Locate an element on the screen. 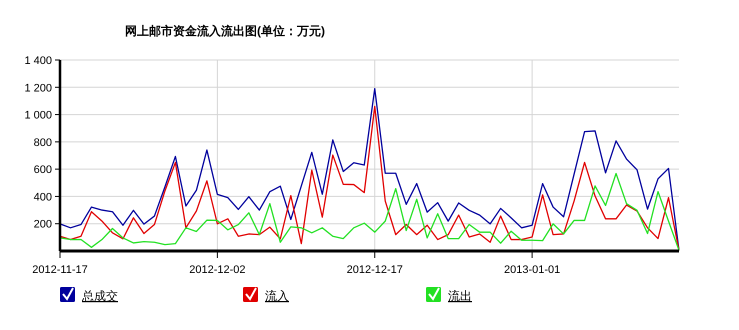  x-tick-label: 2012-12-02 is located at coordinates (217, 270).